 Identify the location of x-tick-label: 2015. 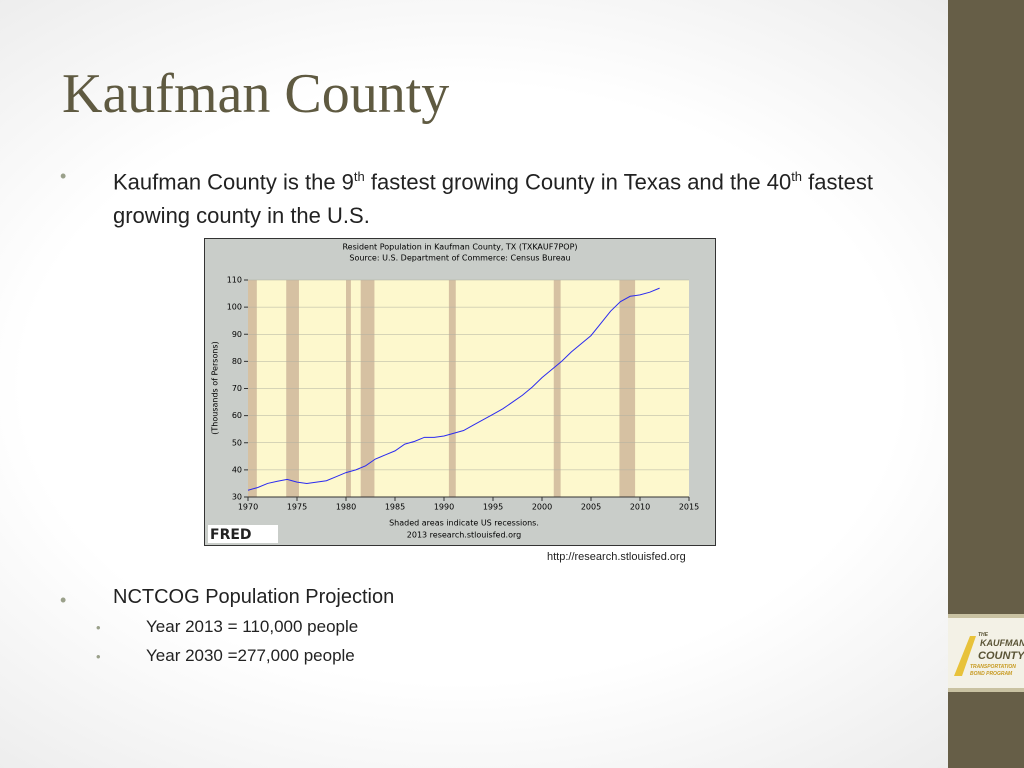
(689, 507).